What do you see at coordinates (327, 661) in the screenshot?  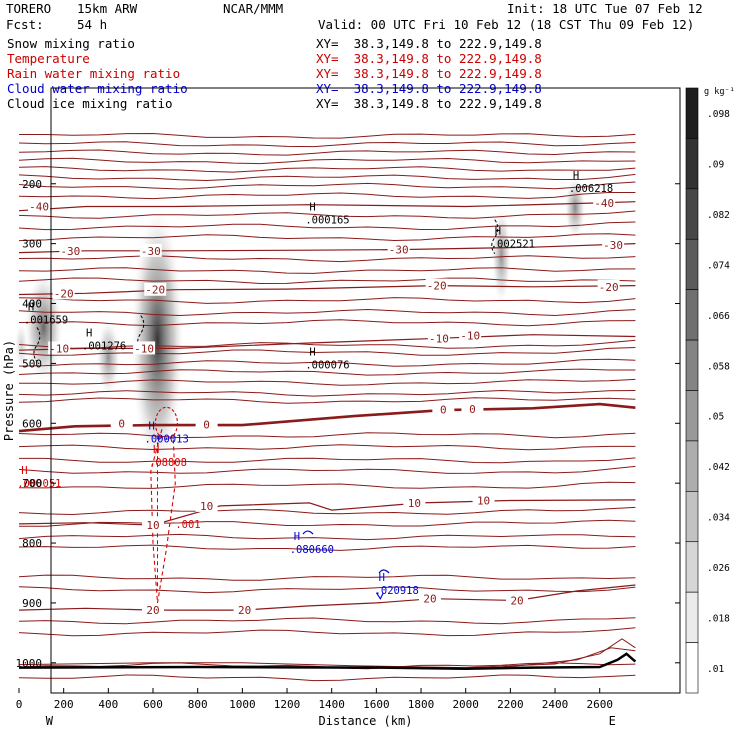 I see `terrain-line` at bounding box center [327, 661].